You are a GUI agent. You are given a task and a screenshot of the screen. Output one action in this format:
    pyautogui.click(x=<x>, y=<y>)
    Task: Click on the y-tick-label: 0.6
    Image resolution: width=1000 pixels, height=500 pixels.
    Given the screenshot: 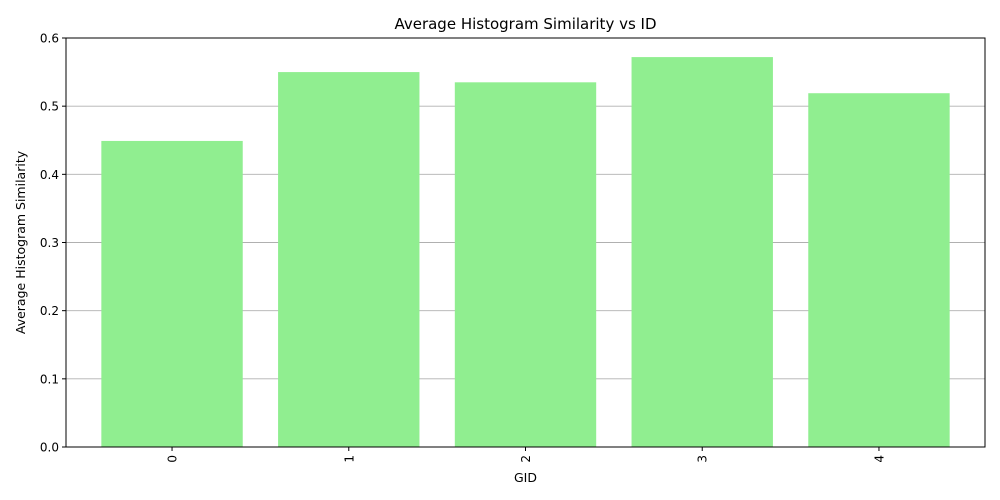 What is the action you would take?
    pyautogui.click(x=49, y=39)
    